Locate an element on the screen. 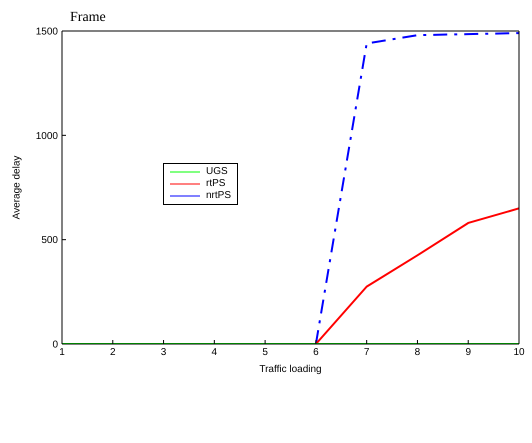  x-tick-label: 10 is located at coordinates (519, 352).